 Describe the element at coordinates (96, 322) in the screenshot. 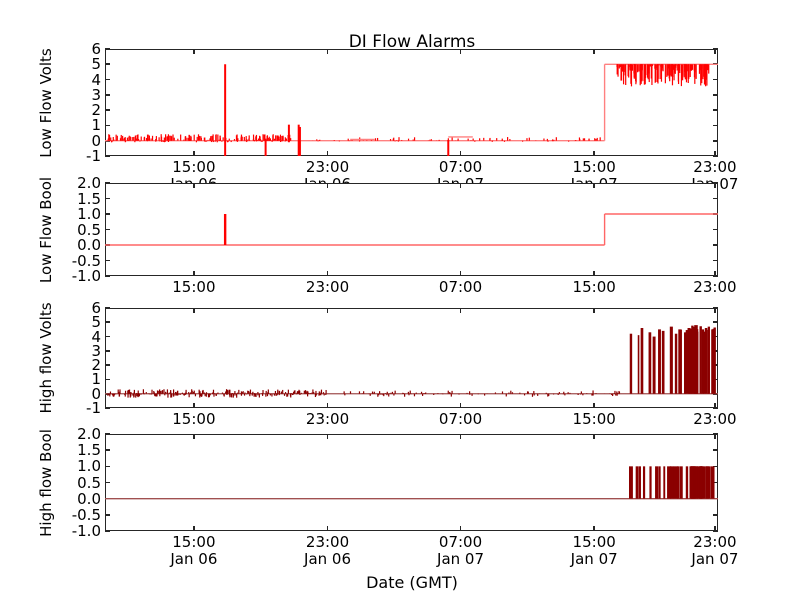

I see `y-tick-label: 5` at that location.